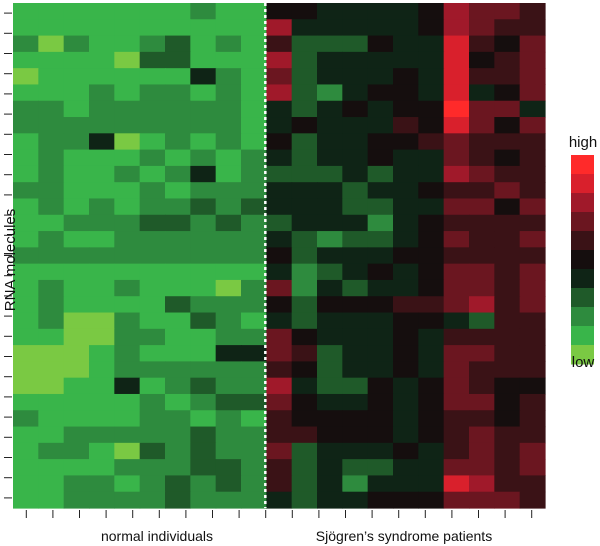  What do you see at coordinates (582, 241) in the screenshot?
I see `legend-swatch` at bounding box center [582, 241].